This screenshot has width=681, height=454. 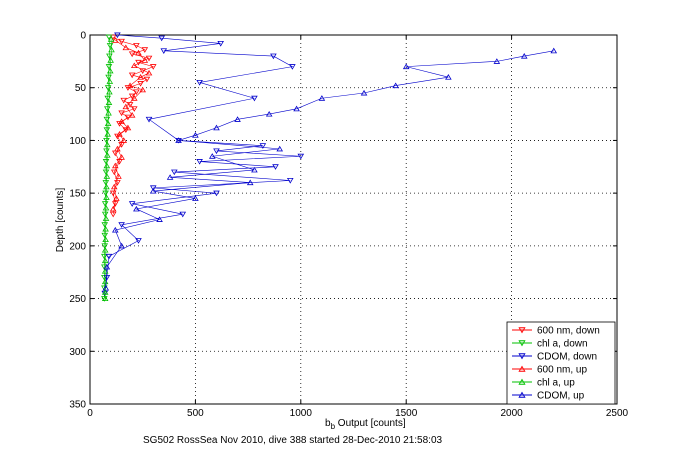 What do you see at coordinates (77, 352) in the screenshot?
I see `y-tick-label: 300` at bounding box center [77, 352].